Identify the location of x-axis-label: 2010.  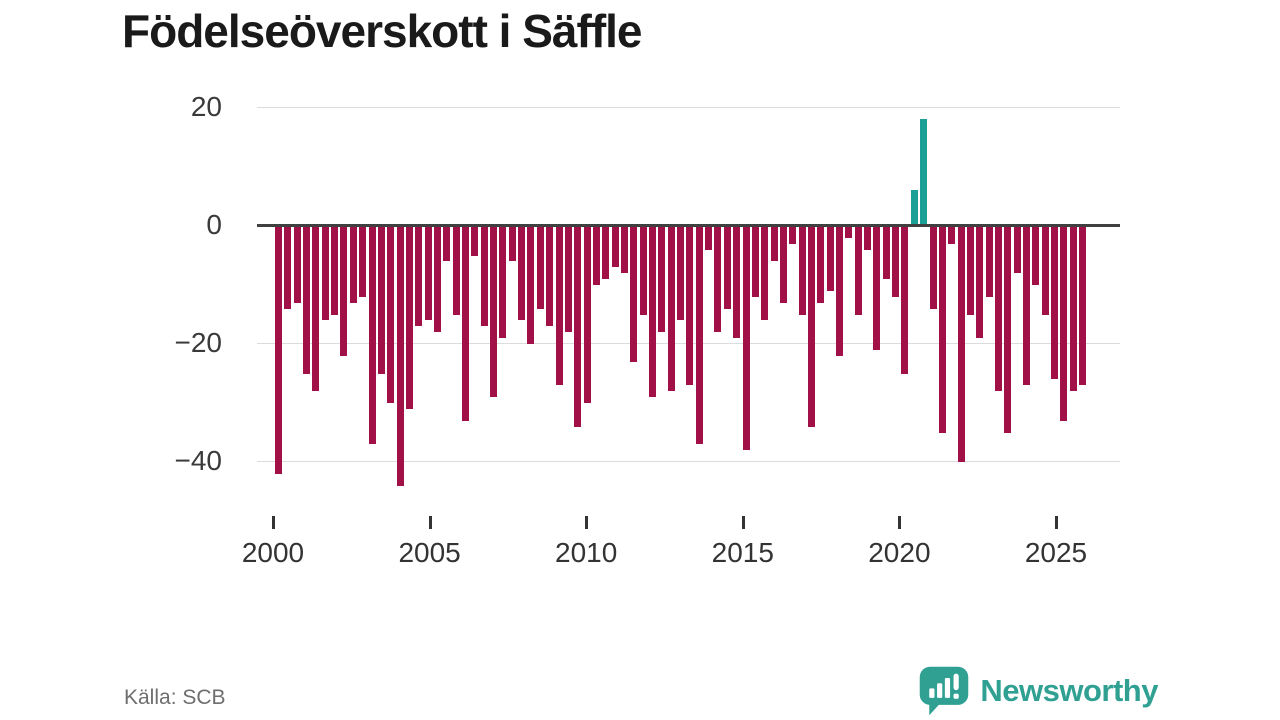
(586, 552).